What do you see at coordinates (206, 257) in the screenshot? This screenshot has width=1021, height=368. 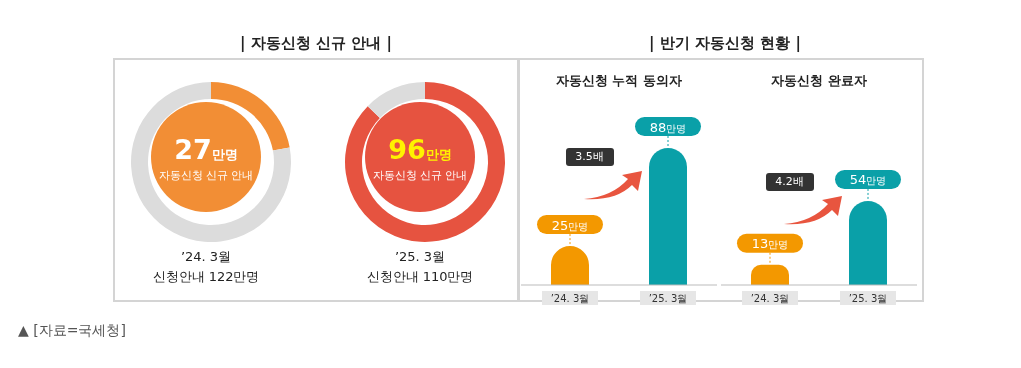 I see `text: ’24. 3월` at bounding box center [206, 257].